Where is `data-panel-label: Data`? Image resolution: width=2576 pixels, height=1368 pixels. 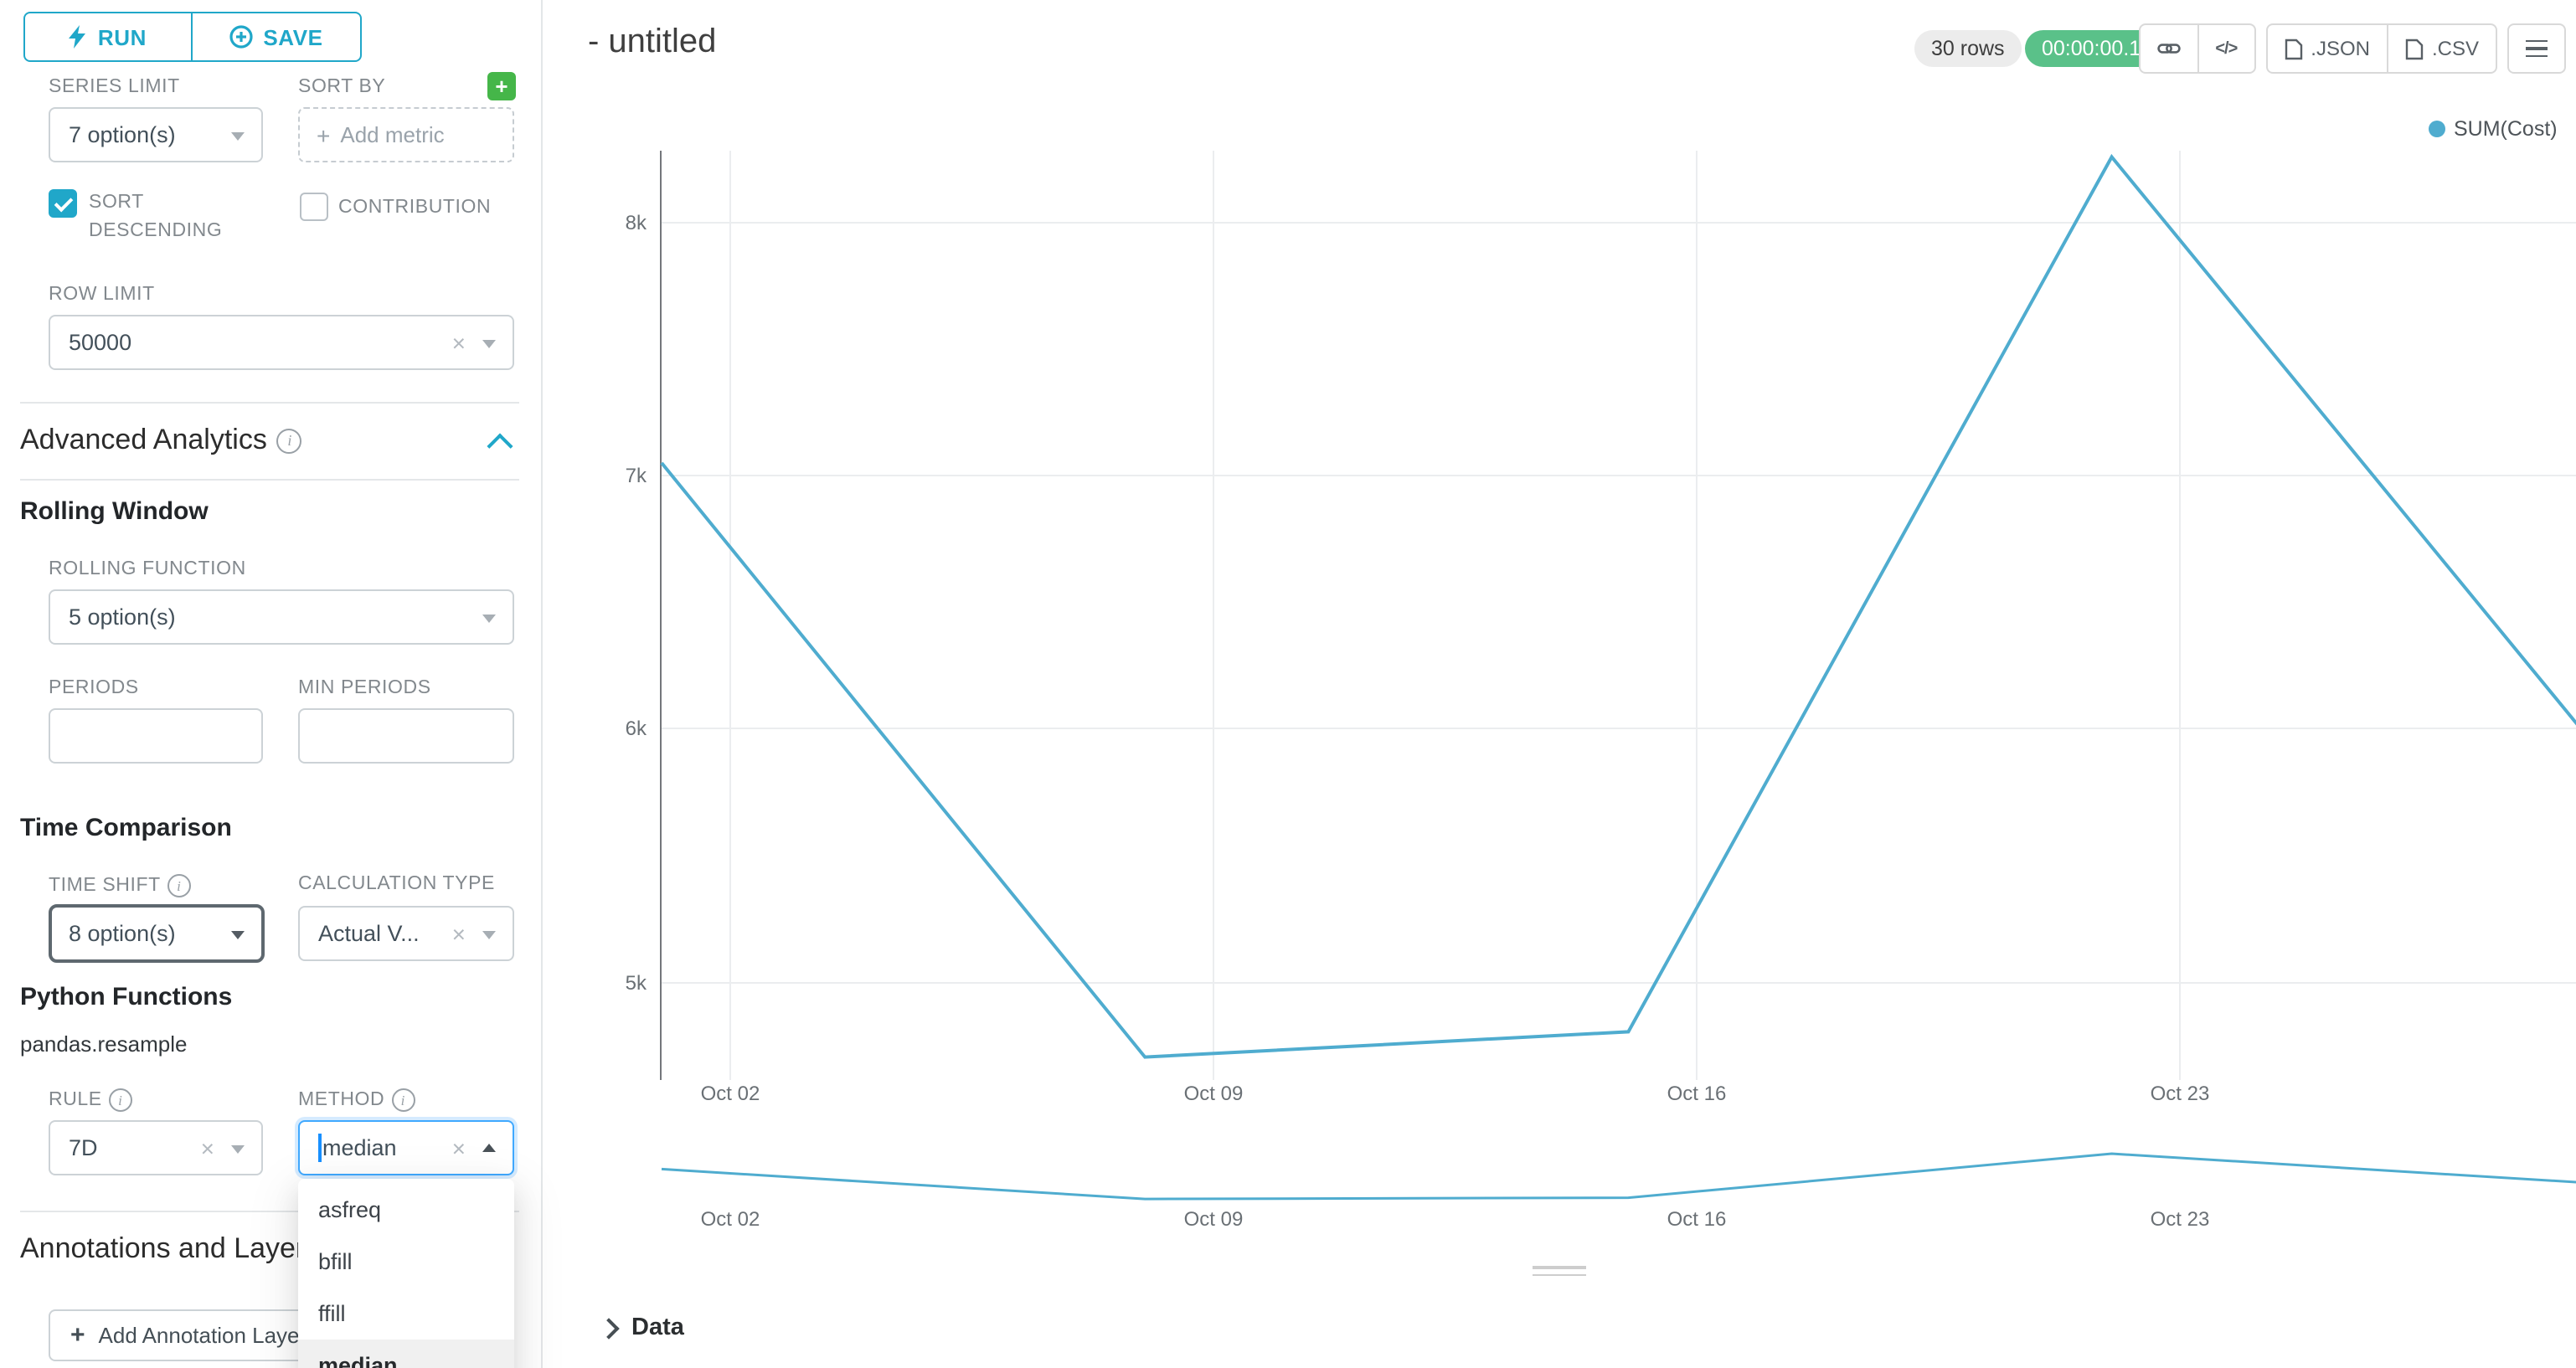
data-panel-label: Data is located at coordinates (657, 1327).